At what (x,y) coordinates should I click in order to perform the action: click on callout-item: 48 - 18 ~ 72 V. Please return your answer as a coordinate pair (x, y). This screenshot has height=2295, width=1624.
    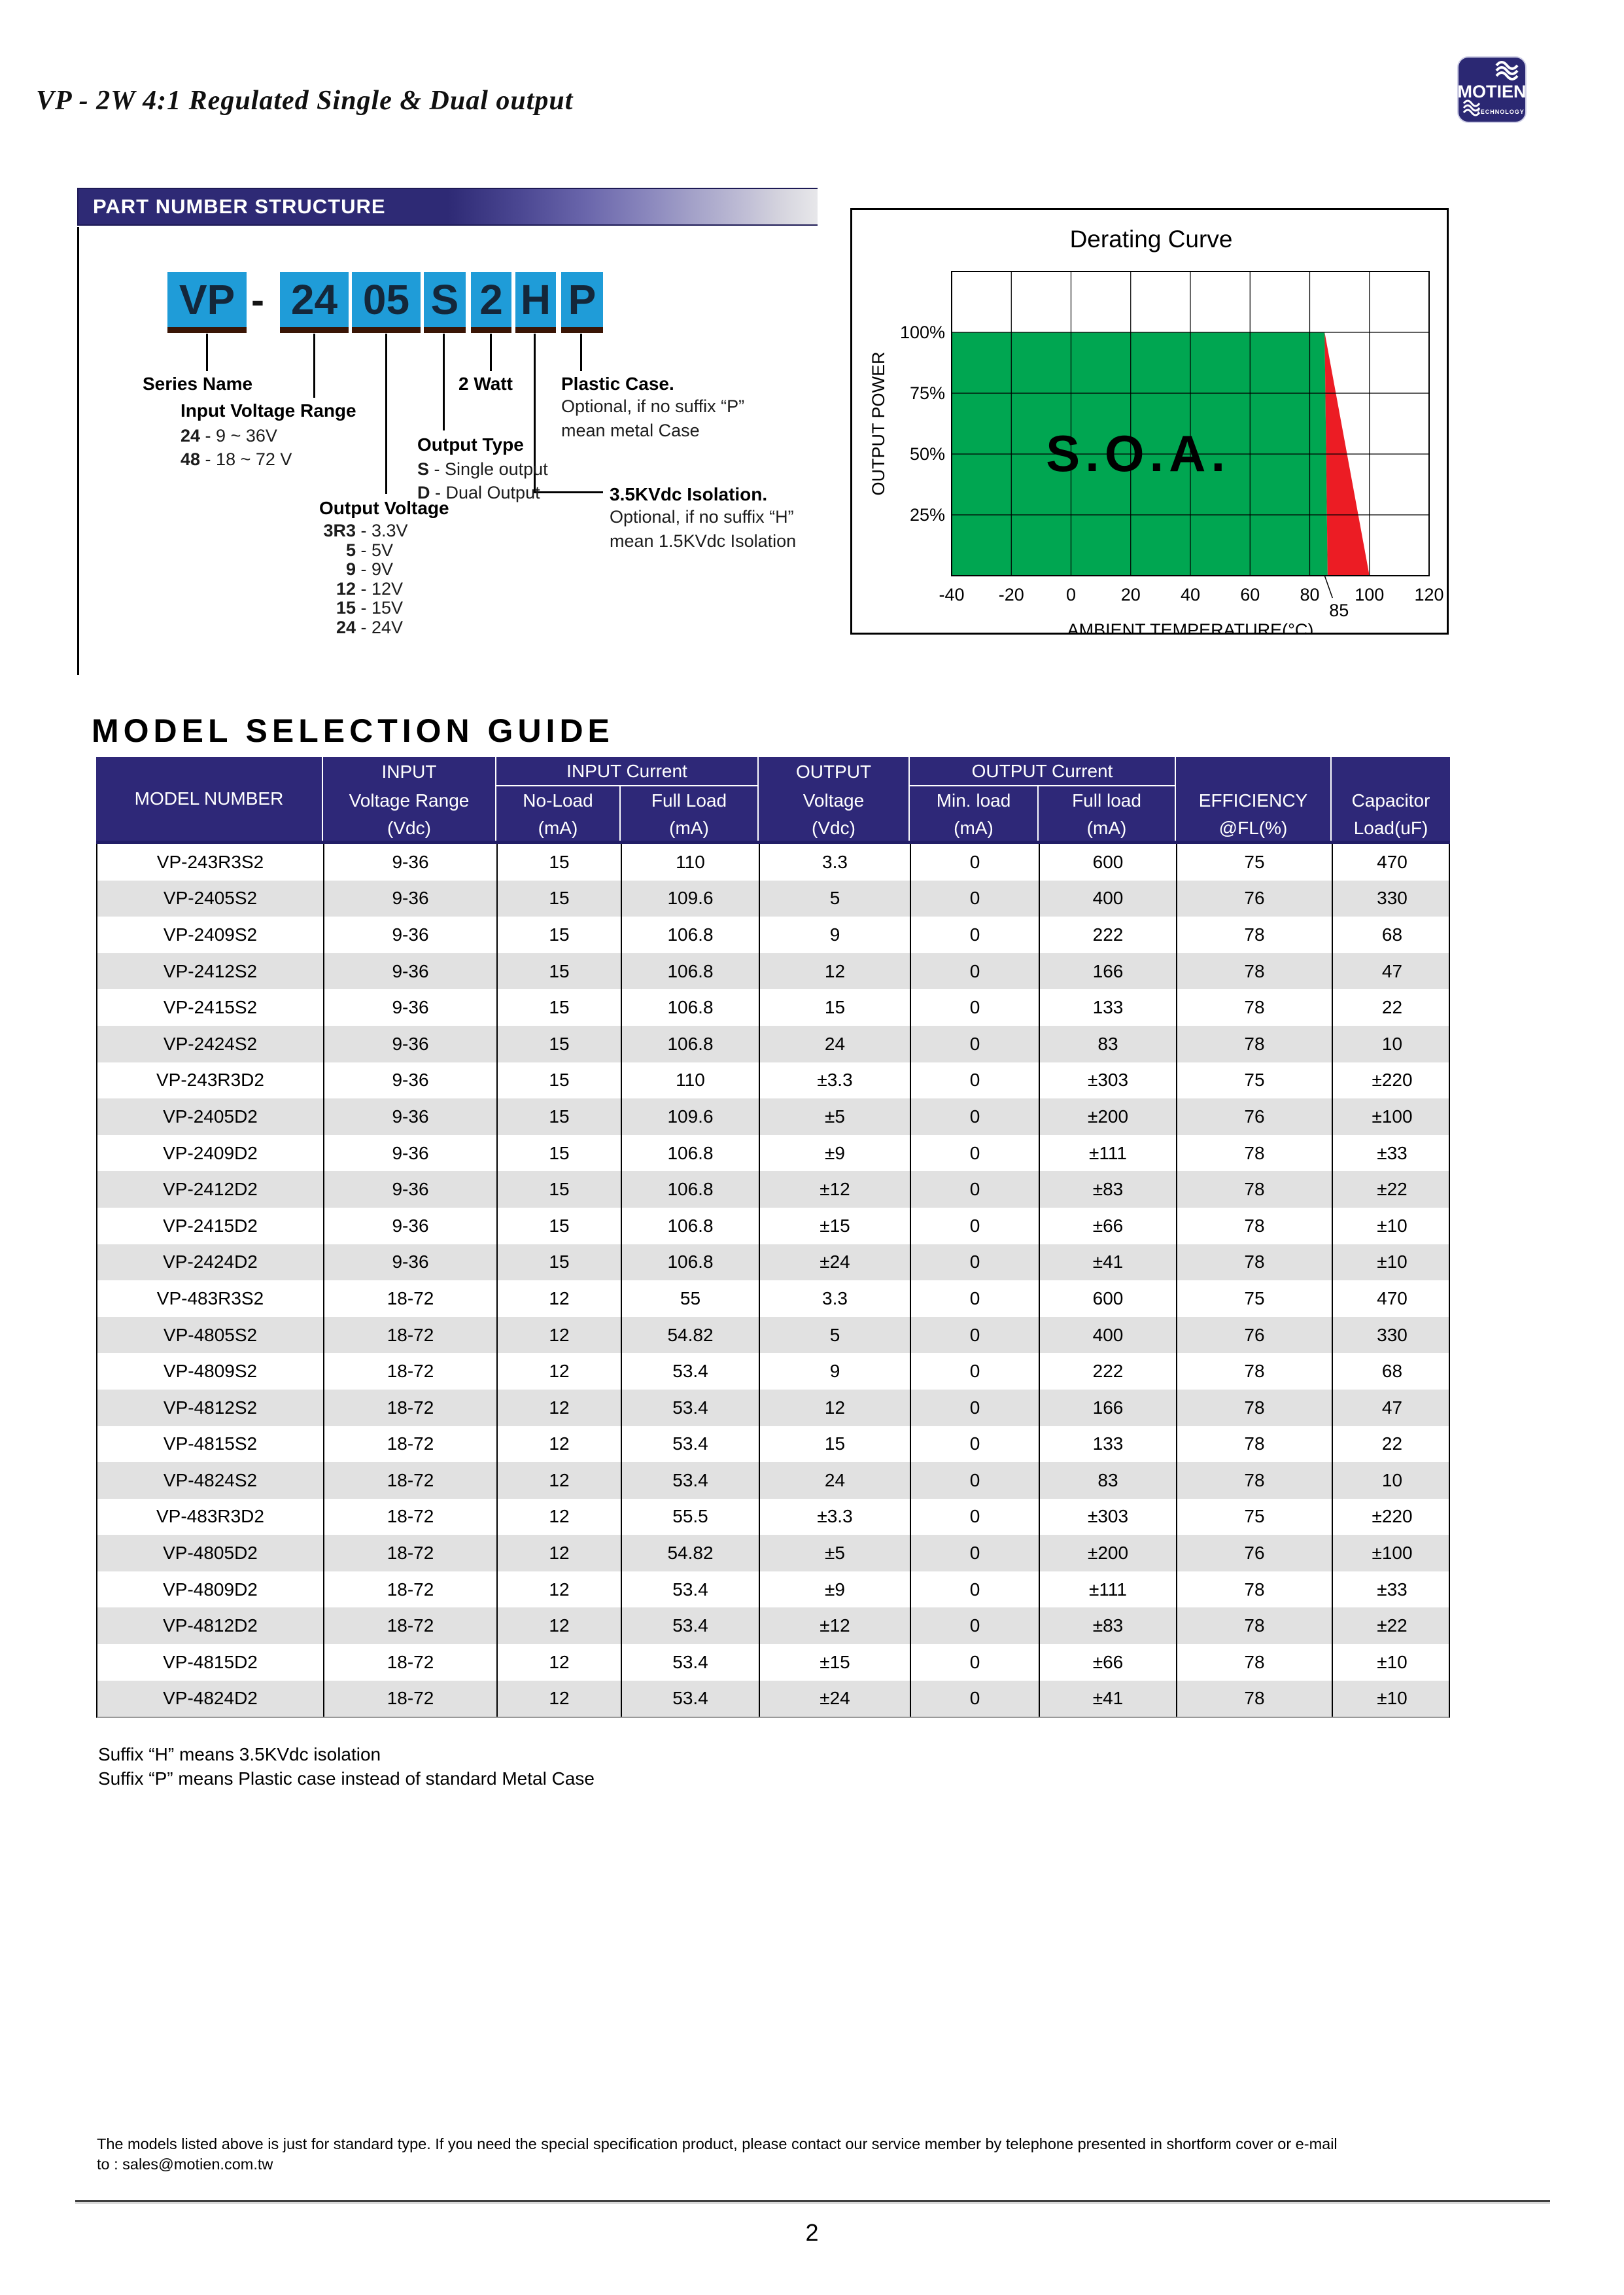
    Looking at the image, I should click on (236, 459).